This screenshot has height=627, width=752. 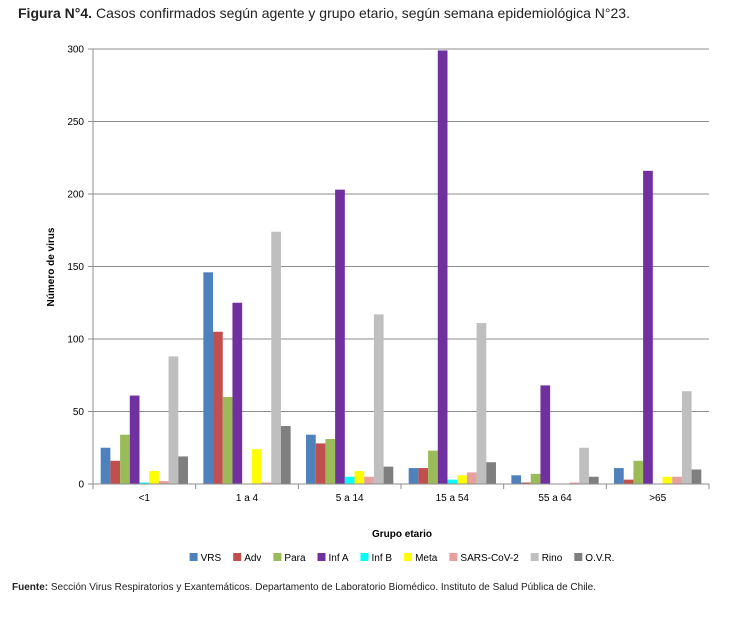 What do you see at coordinates (211, 558) in the screenshot?
I see `legend-label: VRS` at bounding box center [211, 558].